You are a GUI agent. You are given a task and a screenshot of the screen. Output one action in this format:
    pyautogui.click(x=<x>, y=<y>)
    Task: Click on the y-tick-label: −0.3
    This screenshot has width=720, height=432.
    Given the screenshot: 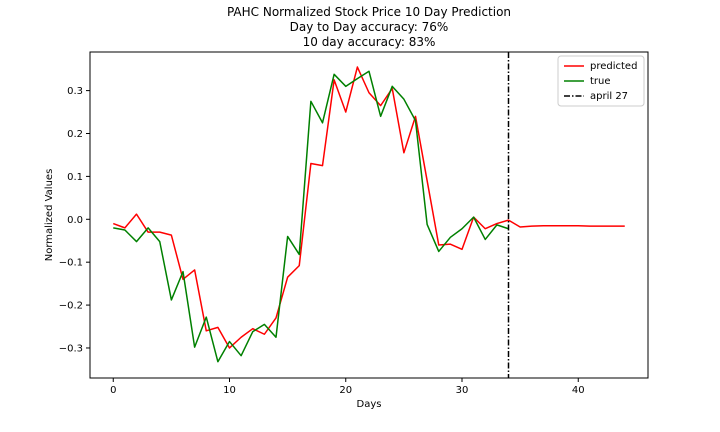 What is the action you would take?
    pyautogui.click(x=71, y=348)
    